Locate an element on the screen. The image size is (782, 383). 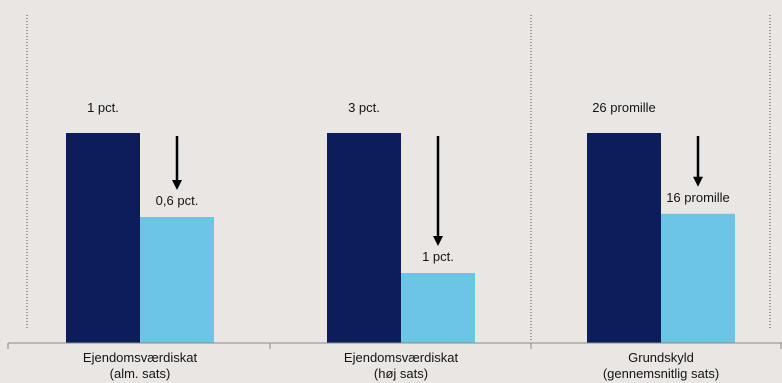
data-label-series-1-category-1: 1 pct. is located at coordinates (438, 256).